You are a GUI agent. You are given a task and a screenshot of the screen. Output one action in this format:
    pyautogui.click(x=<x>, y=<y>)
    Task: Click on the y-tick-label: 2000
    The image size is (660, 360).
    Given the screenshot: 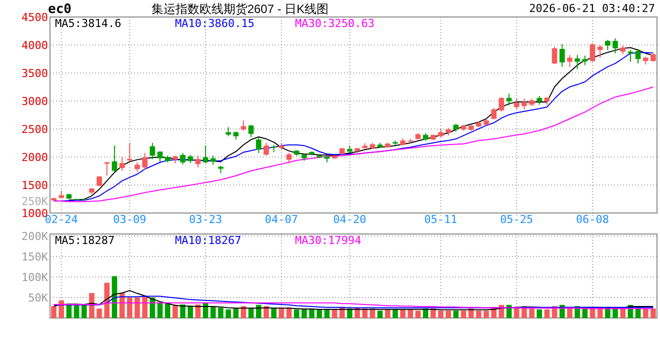 What is the action you would take?
    pyautogui.click(x=35, y=157)
    